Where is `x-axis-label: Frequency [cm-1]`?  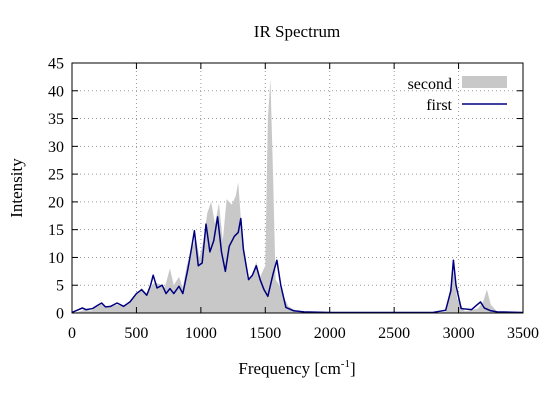 x-axis-label: Frequency [cm-1] is located at coordinates (296, 368).